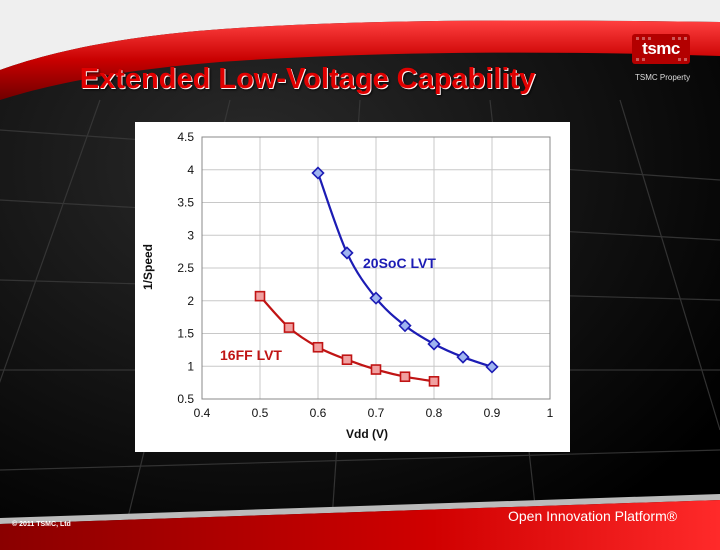  I want to click on x-tick-label: 0.6, so click(318, 413).